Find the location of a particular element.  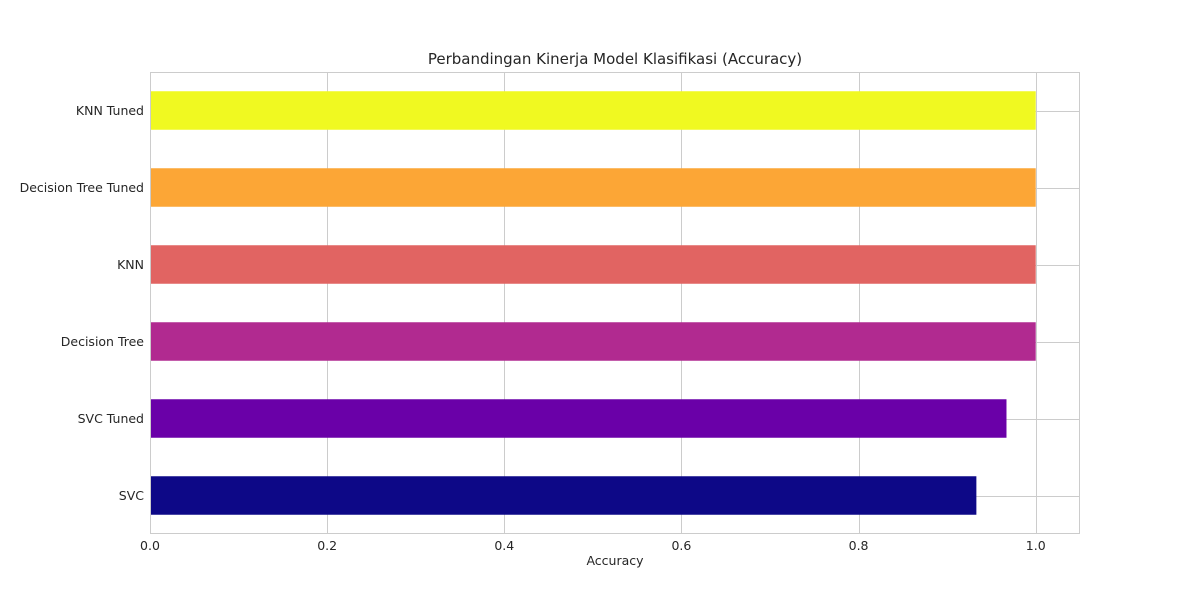

y-tick-label: KNN Tuned is located at coordinates (110, 110).